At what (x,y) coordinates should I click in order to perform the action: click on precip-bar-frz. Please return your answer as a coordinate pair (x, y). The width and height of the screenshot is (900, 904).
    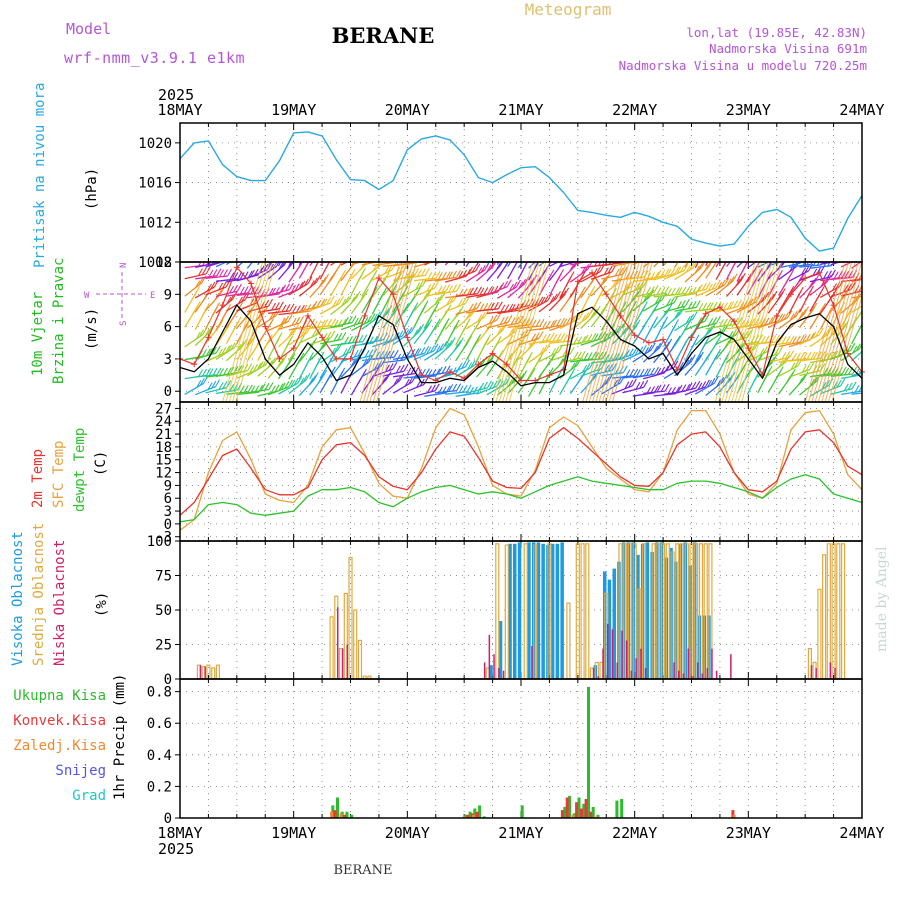
    Looking at the image, I should click on (734, 816).